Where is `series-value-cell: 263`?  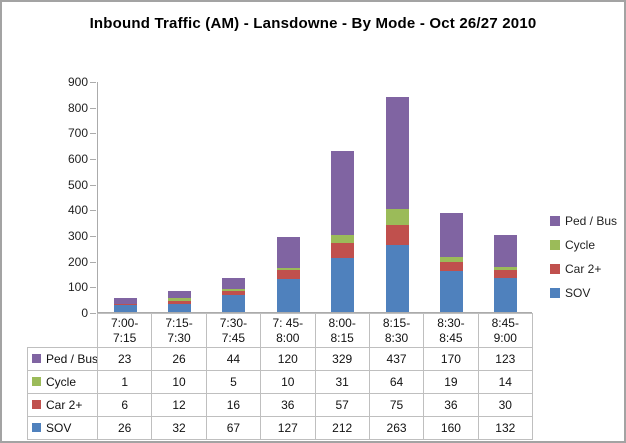 series-value-cell: 263 is located at coordinates (396, 428).